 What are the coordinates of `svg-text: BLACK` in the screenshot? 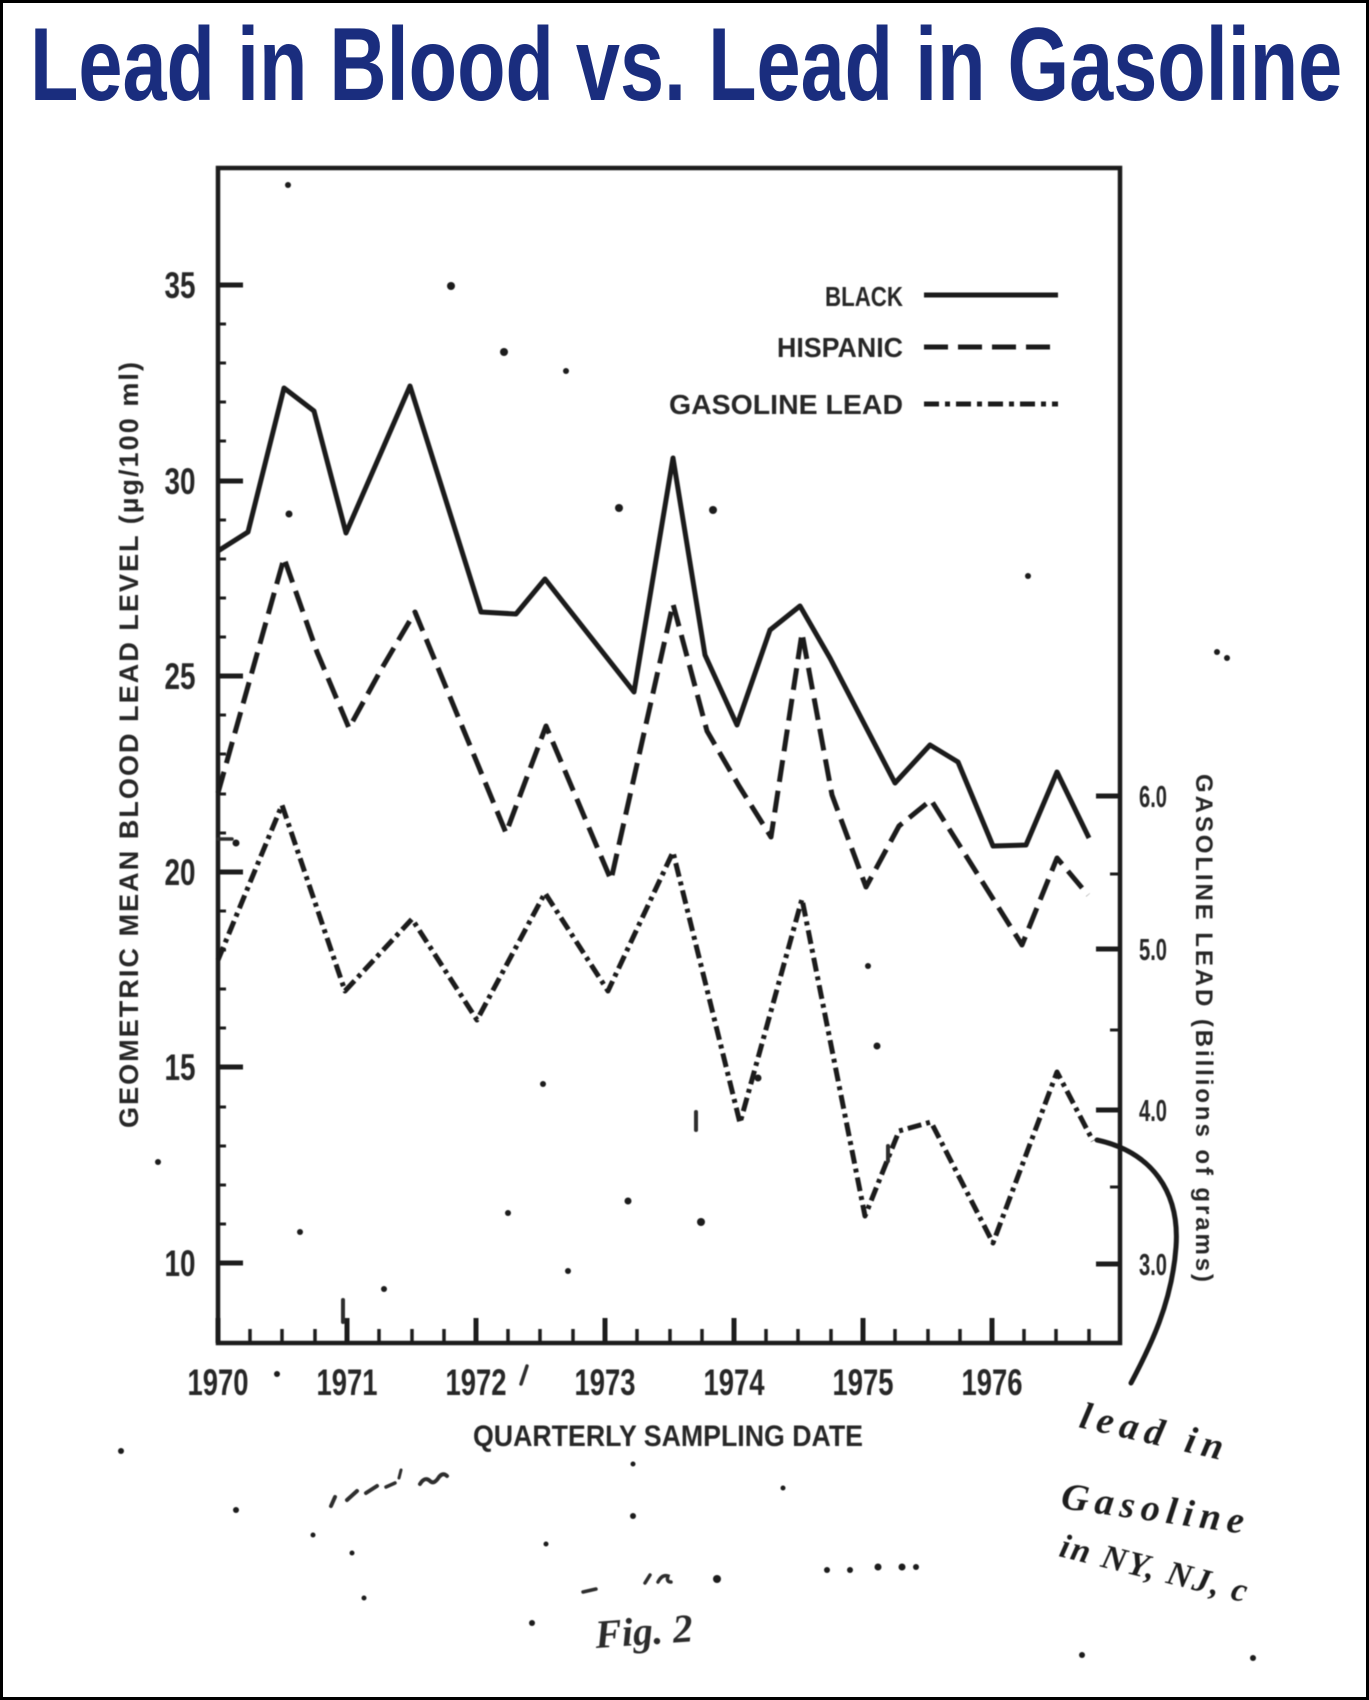 It's located at (864, 296).